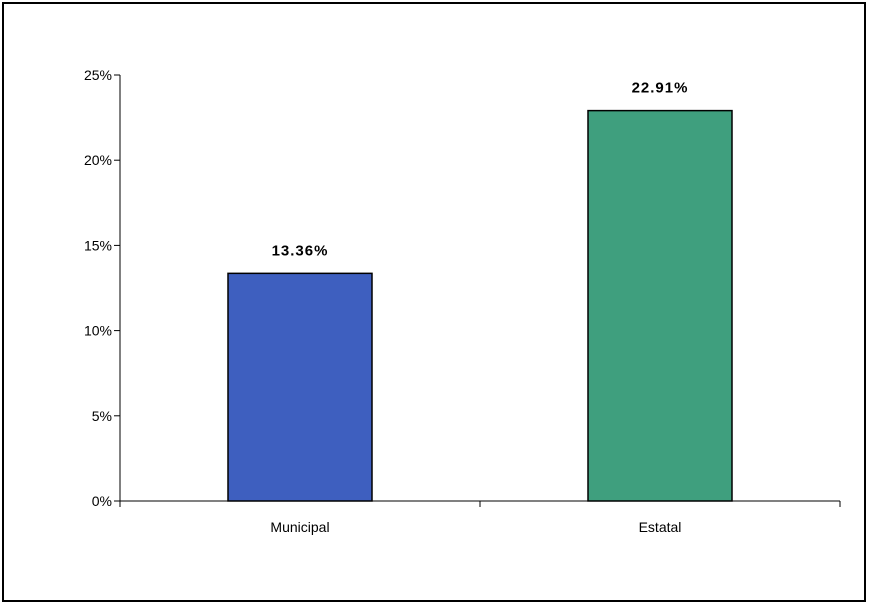 The image size is (872, 606). What do you see at coordinates (98, 245) in the screenshot?
I see `y-tick-label: 15%` at bounding box center [98, 245].